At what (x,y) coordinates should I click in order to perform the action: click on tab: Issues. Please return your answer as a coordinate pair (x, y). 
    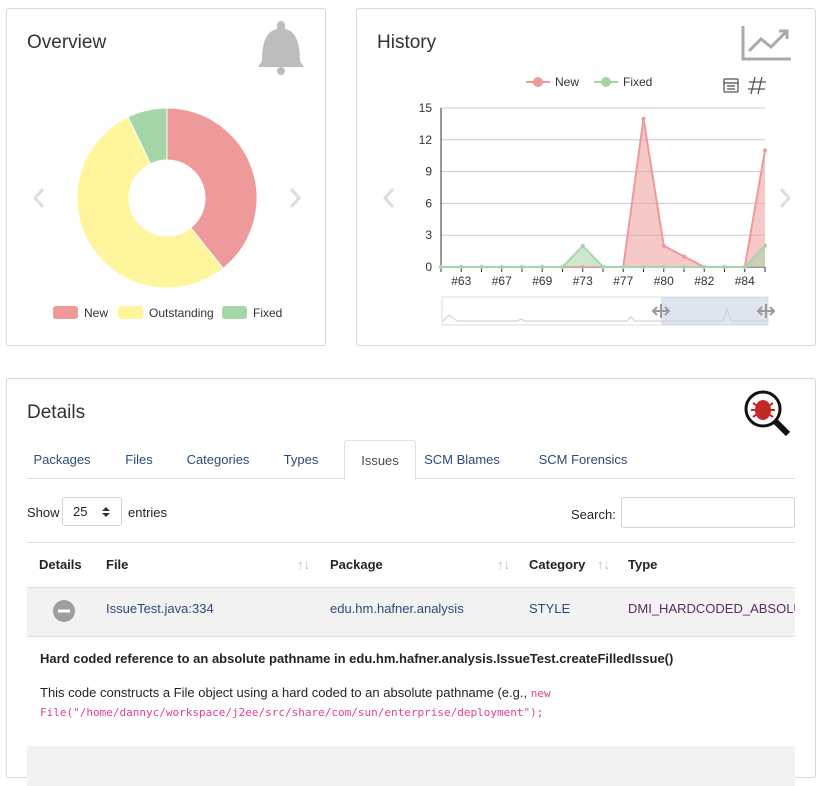
    Looking at the image, I should click on (380, 460).